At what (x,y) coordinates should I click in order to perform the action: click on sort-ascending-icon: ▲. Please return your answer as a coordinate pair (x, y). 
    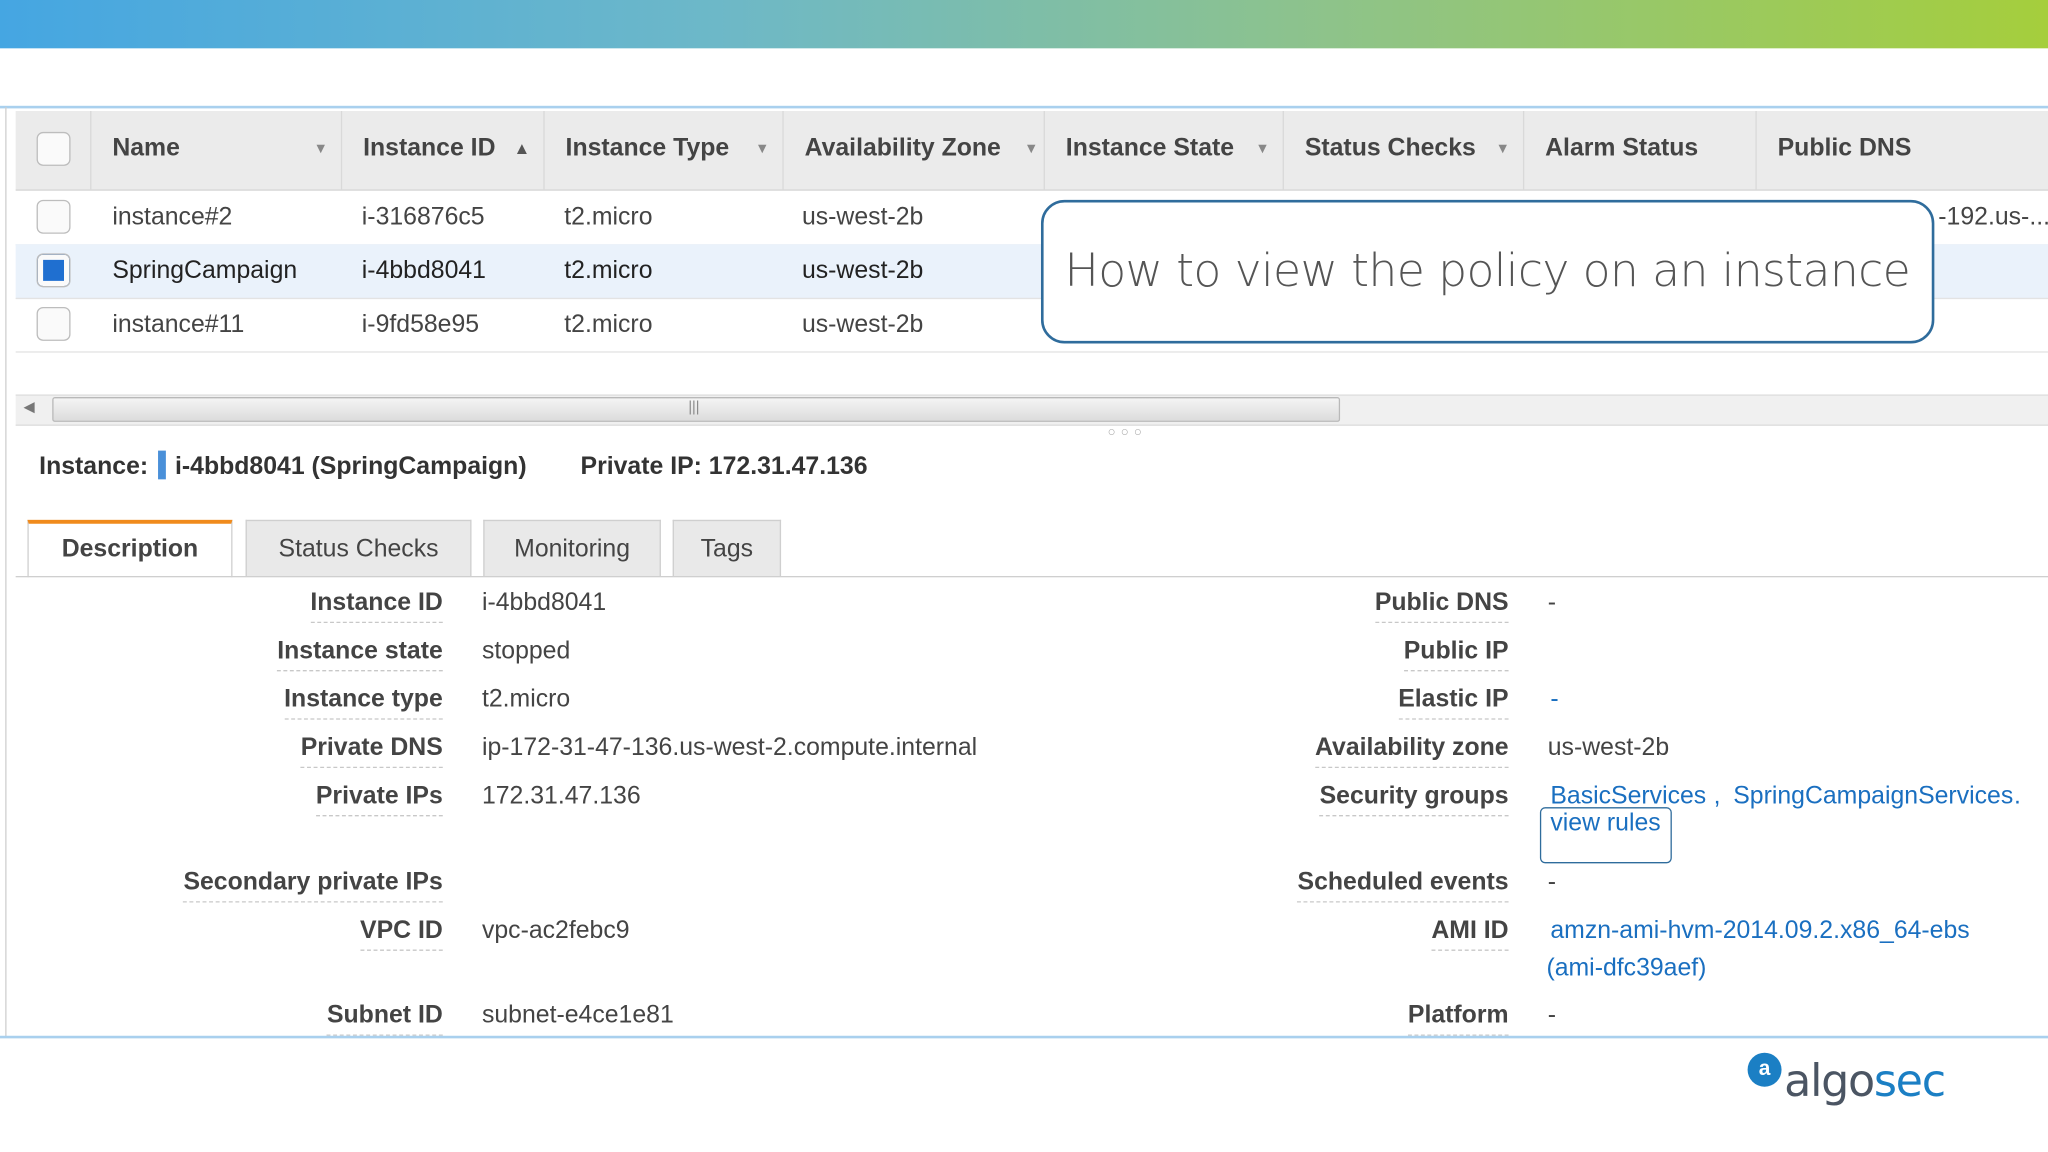
    Looking at the image, I should click on (522, 148).